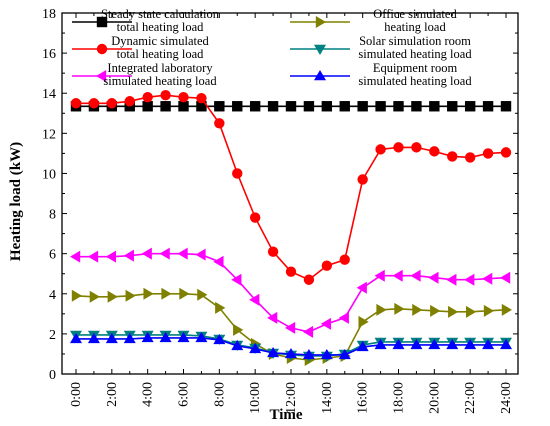 Image resolution: width=550 pixels, height=426 pixels. Describe the element at coordinates (160, 68) in the screenshot. I see `legend-label: Integrated laboratory` at that location.